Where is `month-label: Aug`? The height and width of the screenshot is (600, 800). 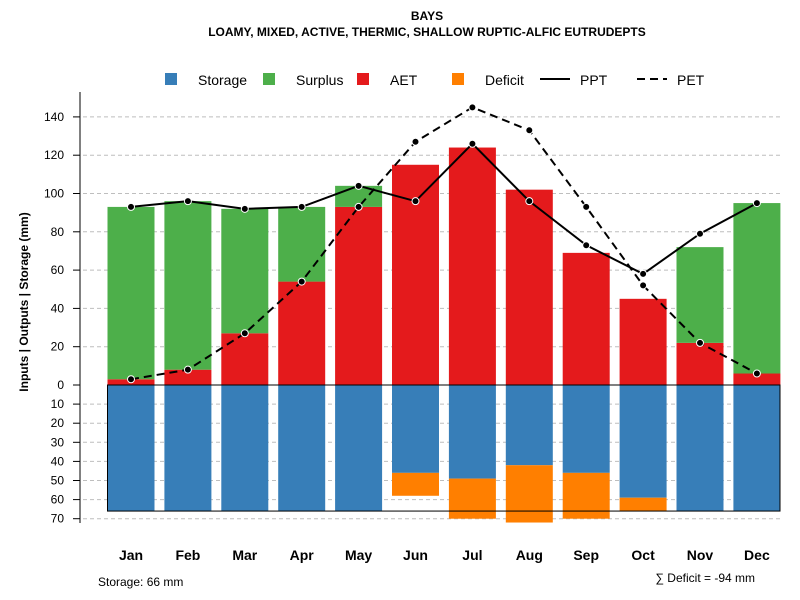
month-label: Aug is located at coordinates (529, 555).